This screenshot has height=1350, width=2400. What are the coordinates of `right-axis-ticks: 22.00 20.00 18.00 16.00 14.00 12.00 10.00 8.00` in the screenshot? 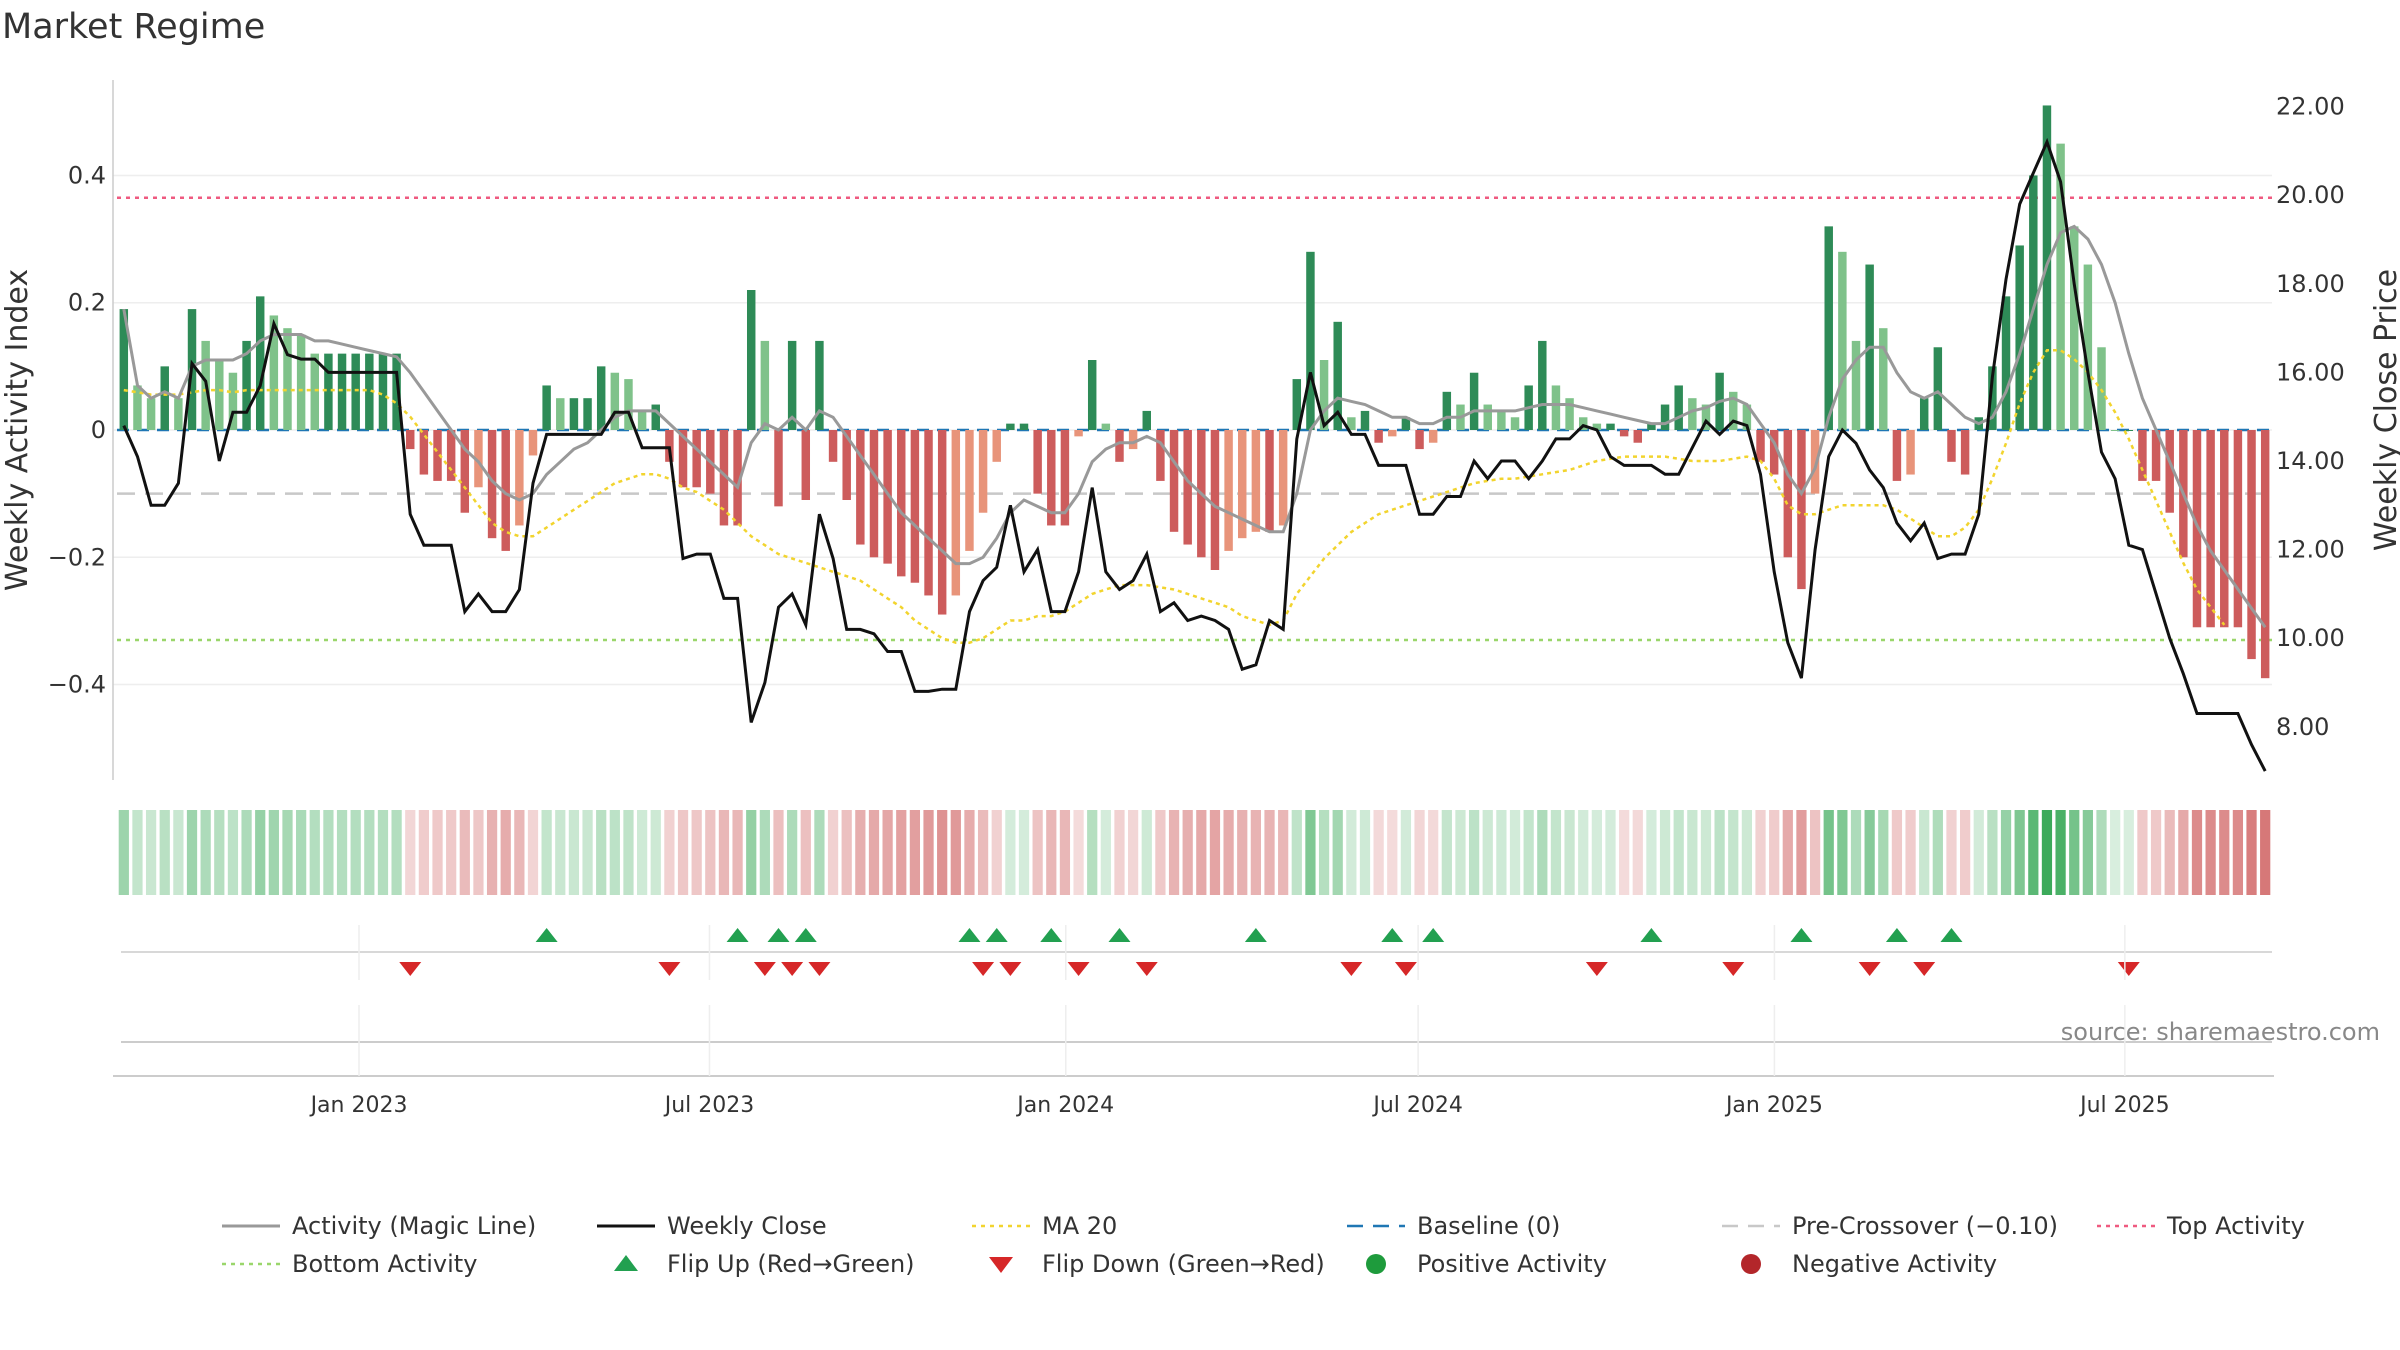 It's located at (2310, 417).